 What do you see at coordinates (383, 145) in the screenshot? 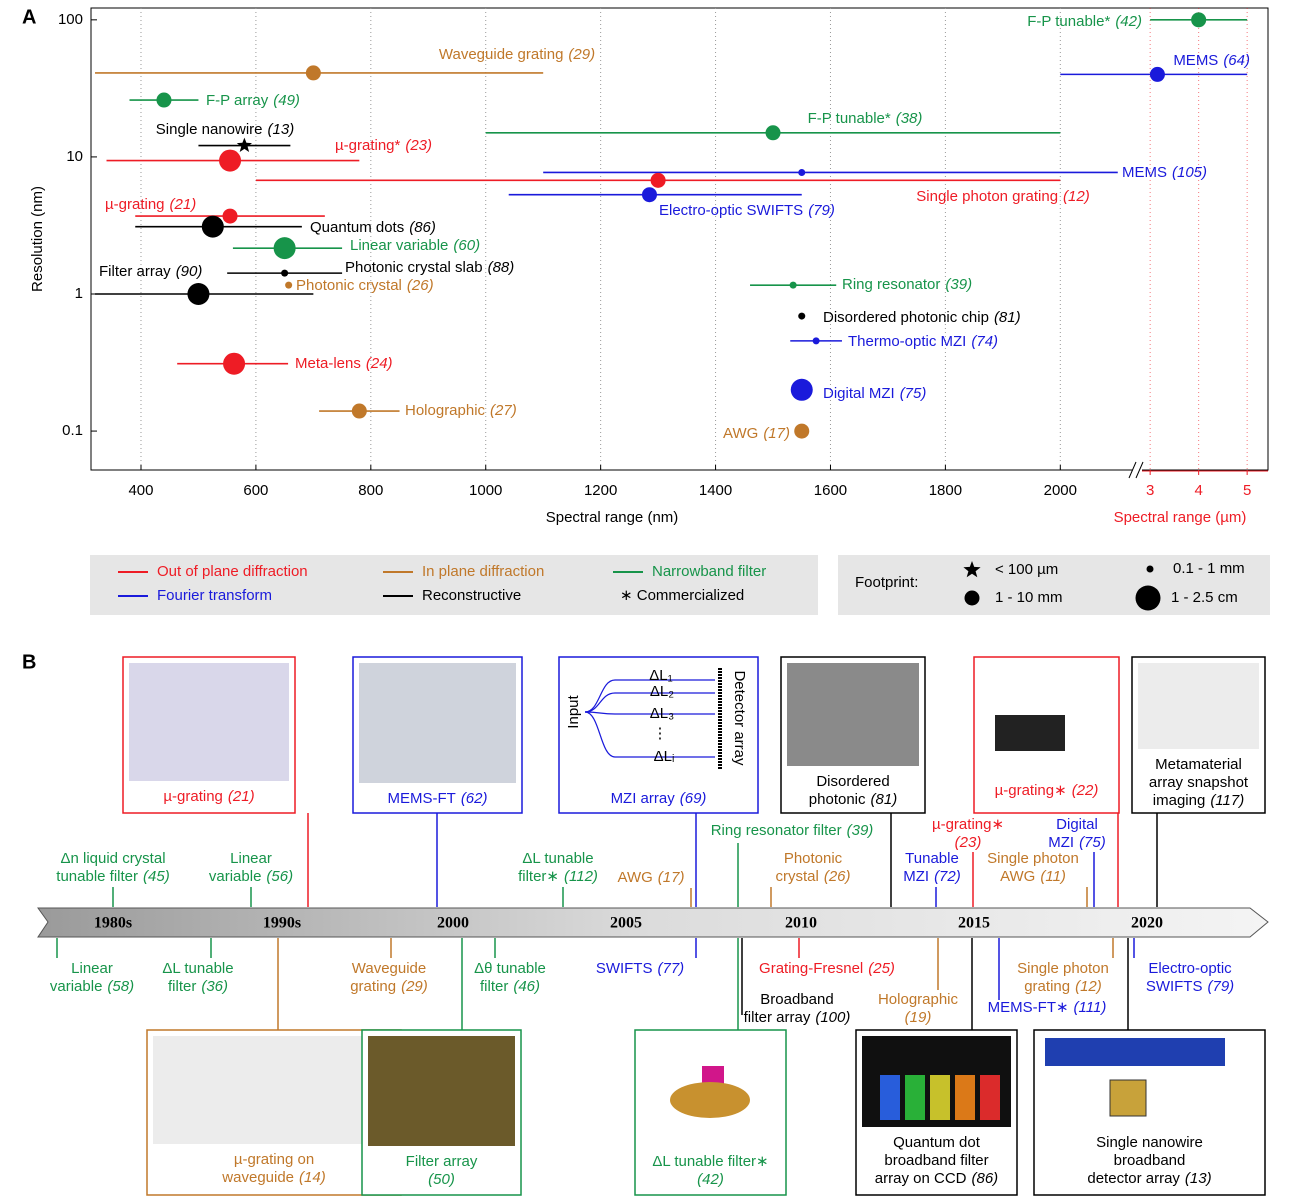
I see `point-label: µ-grating* (23)` at bounding box center [383, 145].